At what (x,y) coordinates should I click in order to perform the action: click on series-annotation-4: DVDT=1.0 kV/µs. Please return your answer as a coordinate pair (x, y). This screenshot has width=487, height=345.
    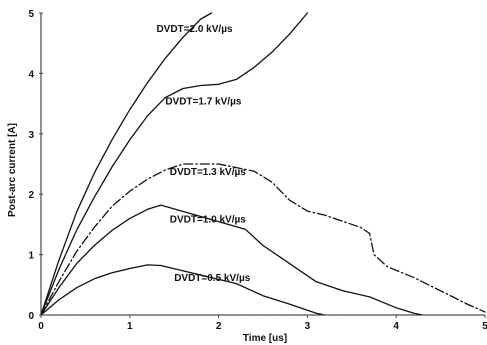
    Looking at the image, I should click on (208, 219).